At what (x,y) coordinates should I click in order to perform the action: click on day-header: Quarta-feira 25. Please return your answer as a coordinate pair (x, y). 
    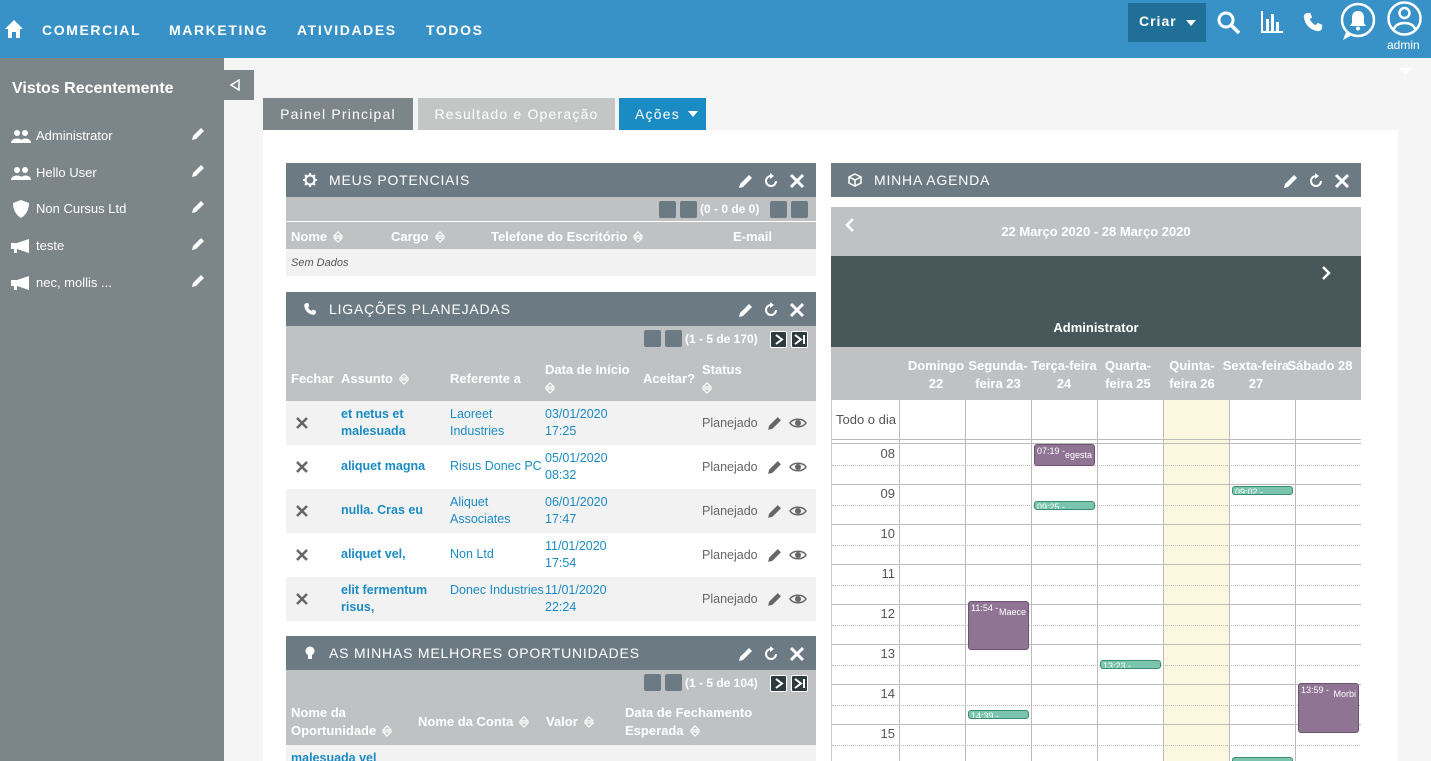
    Looking at the image, I should click on (1128, 374).